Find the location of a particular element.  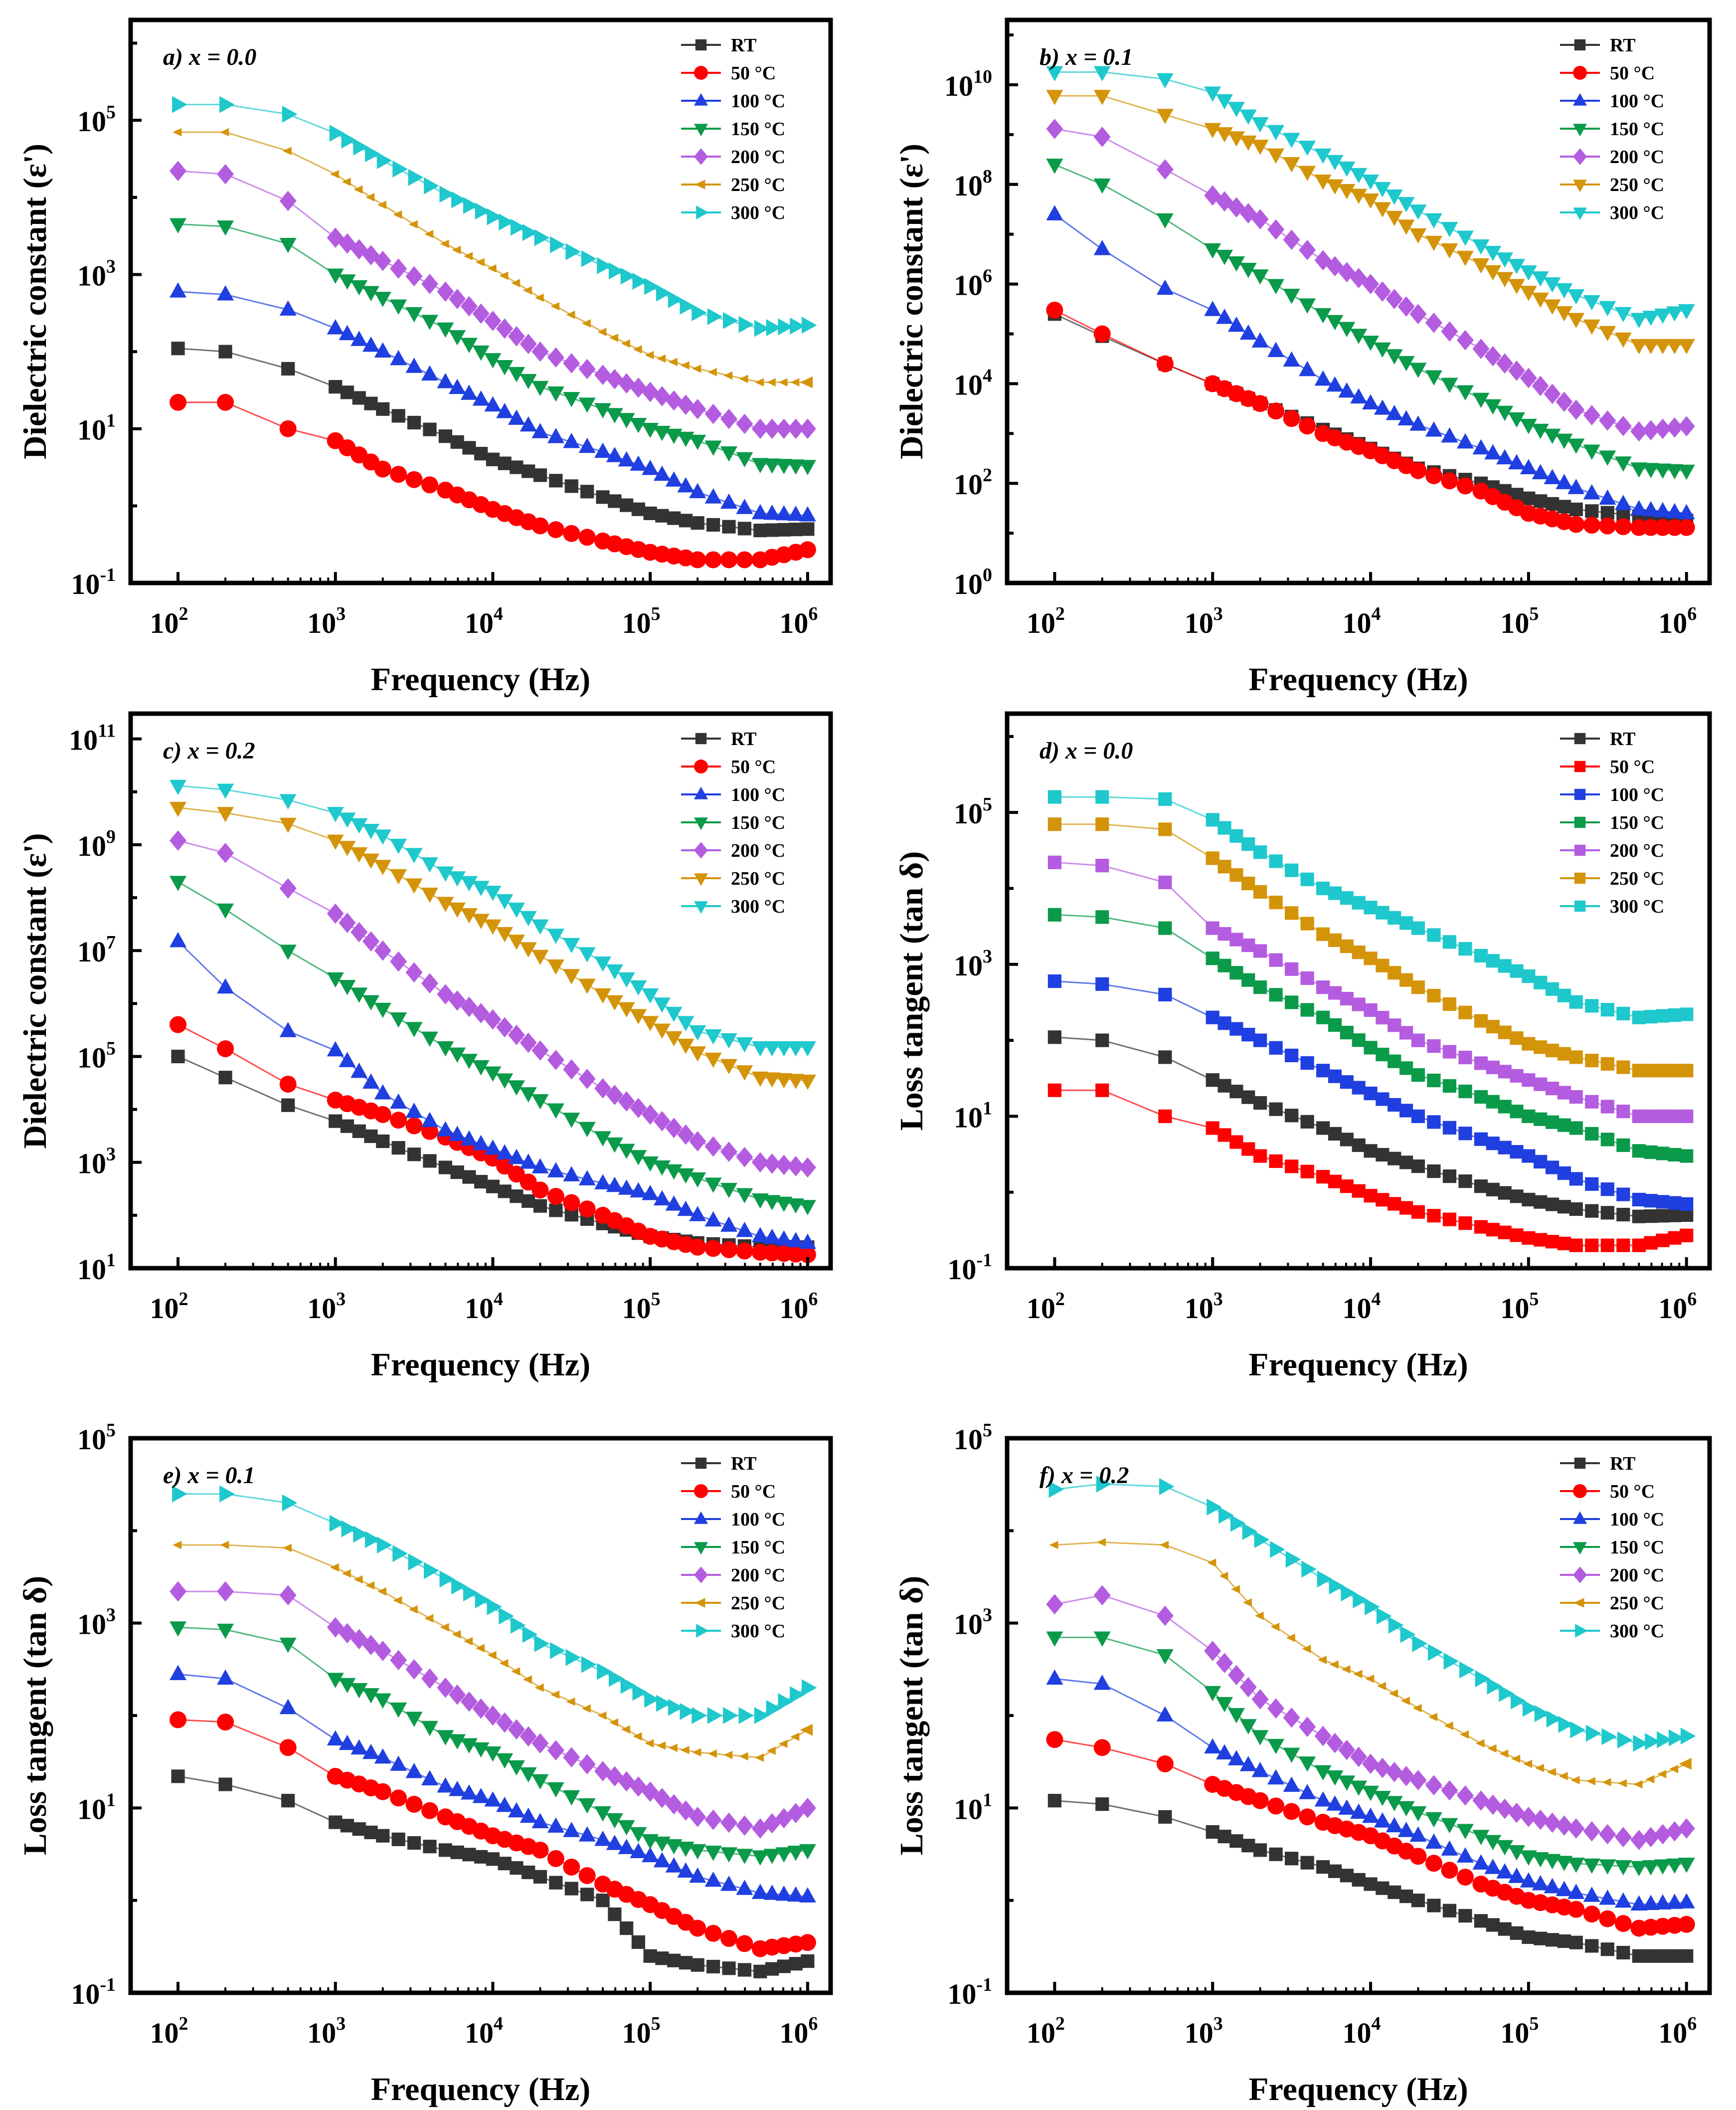

y-axis-label: Loss tangent (tan δ) is located at coordinates (911, 1715).